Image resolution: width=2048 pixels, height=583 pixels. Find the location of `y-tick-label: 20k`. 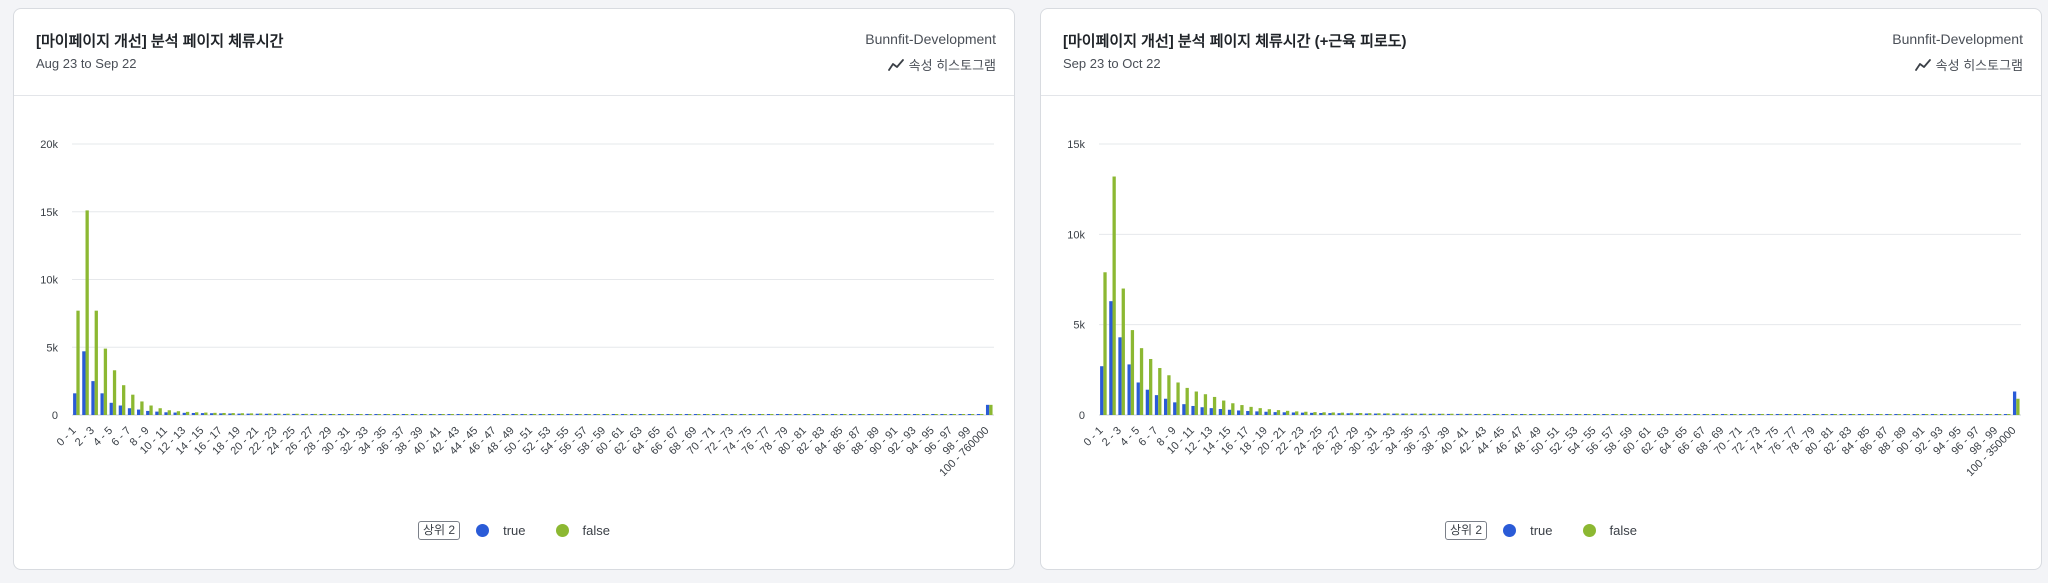

y-tick-label: 20k is located at coordinates (49, 145).